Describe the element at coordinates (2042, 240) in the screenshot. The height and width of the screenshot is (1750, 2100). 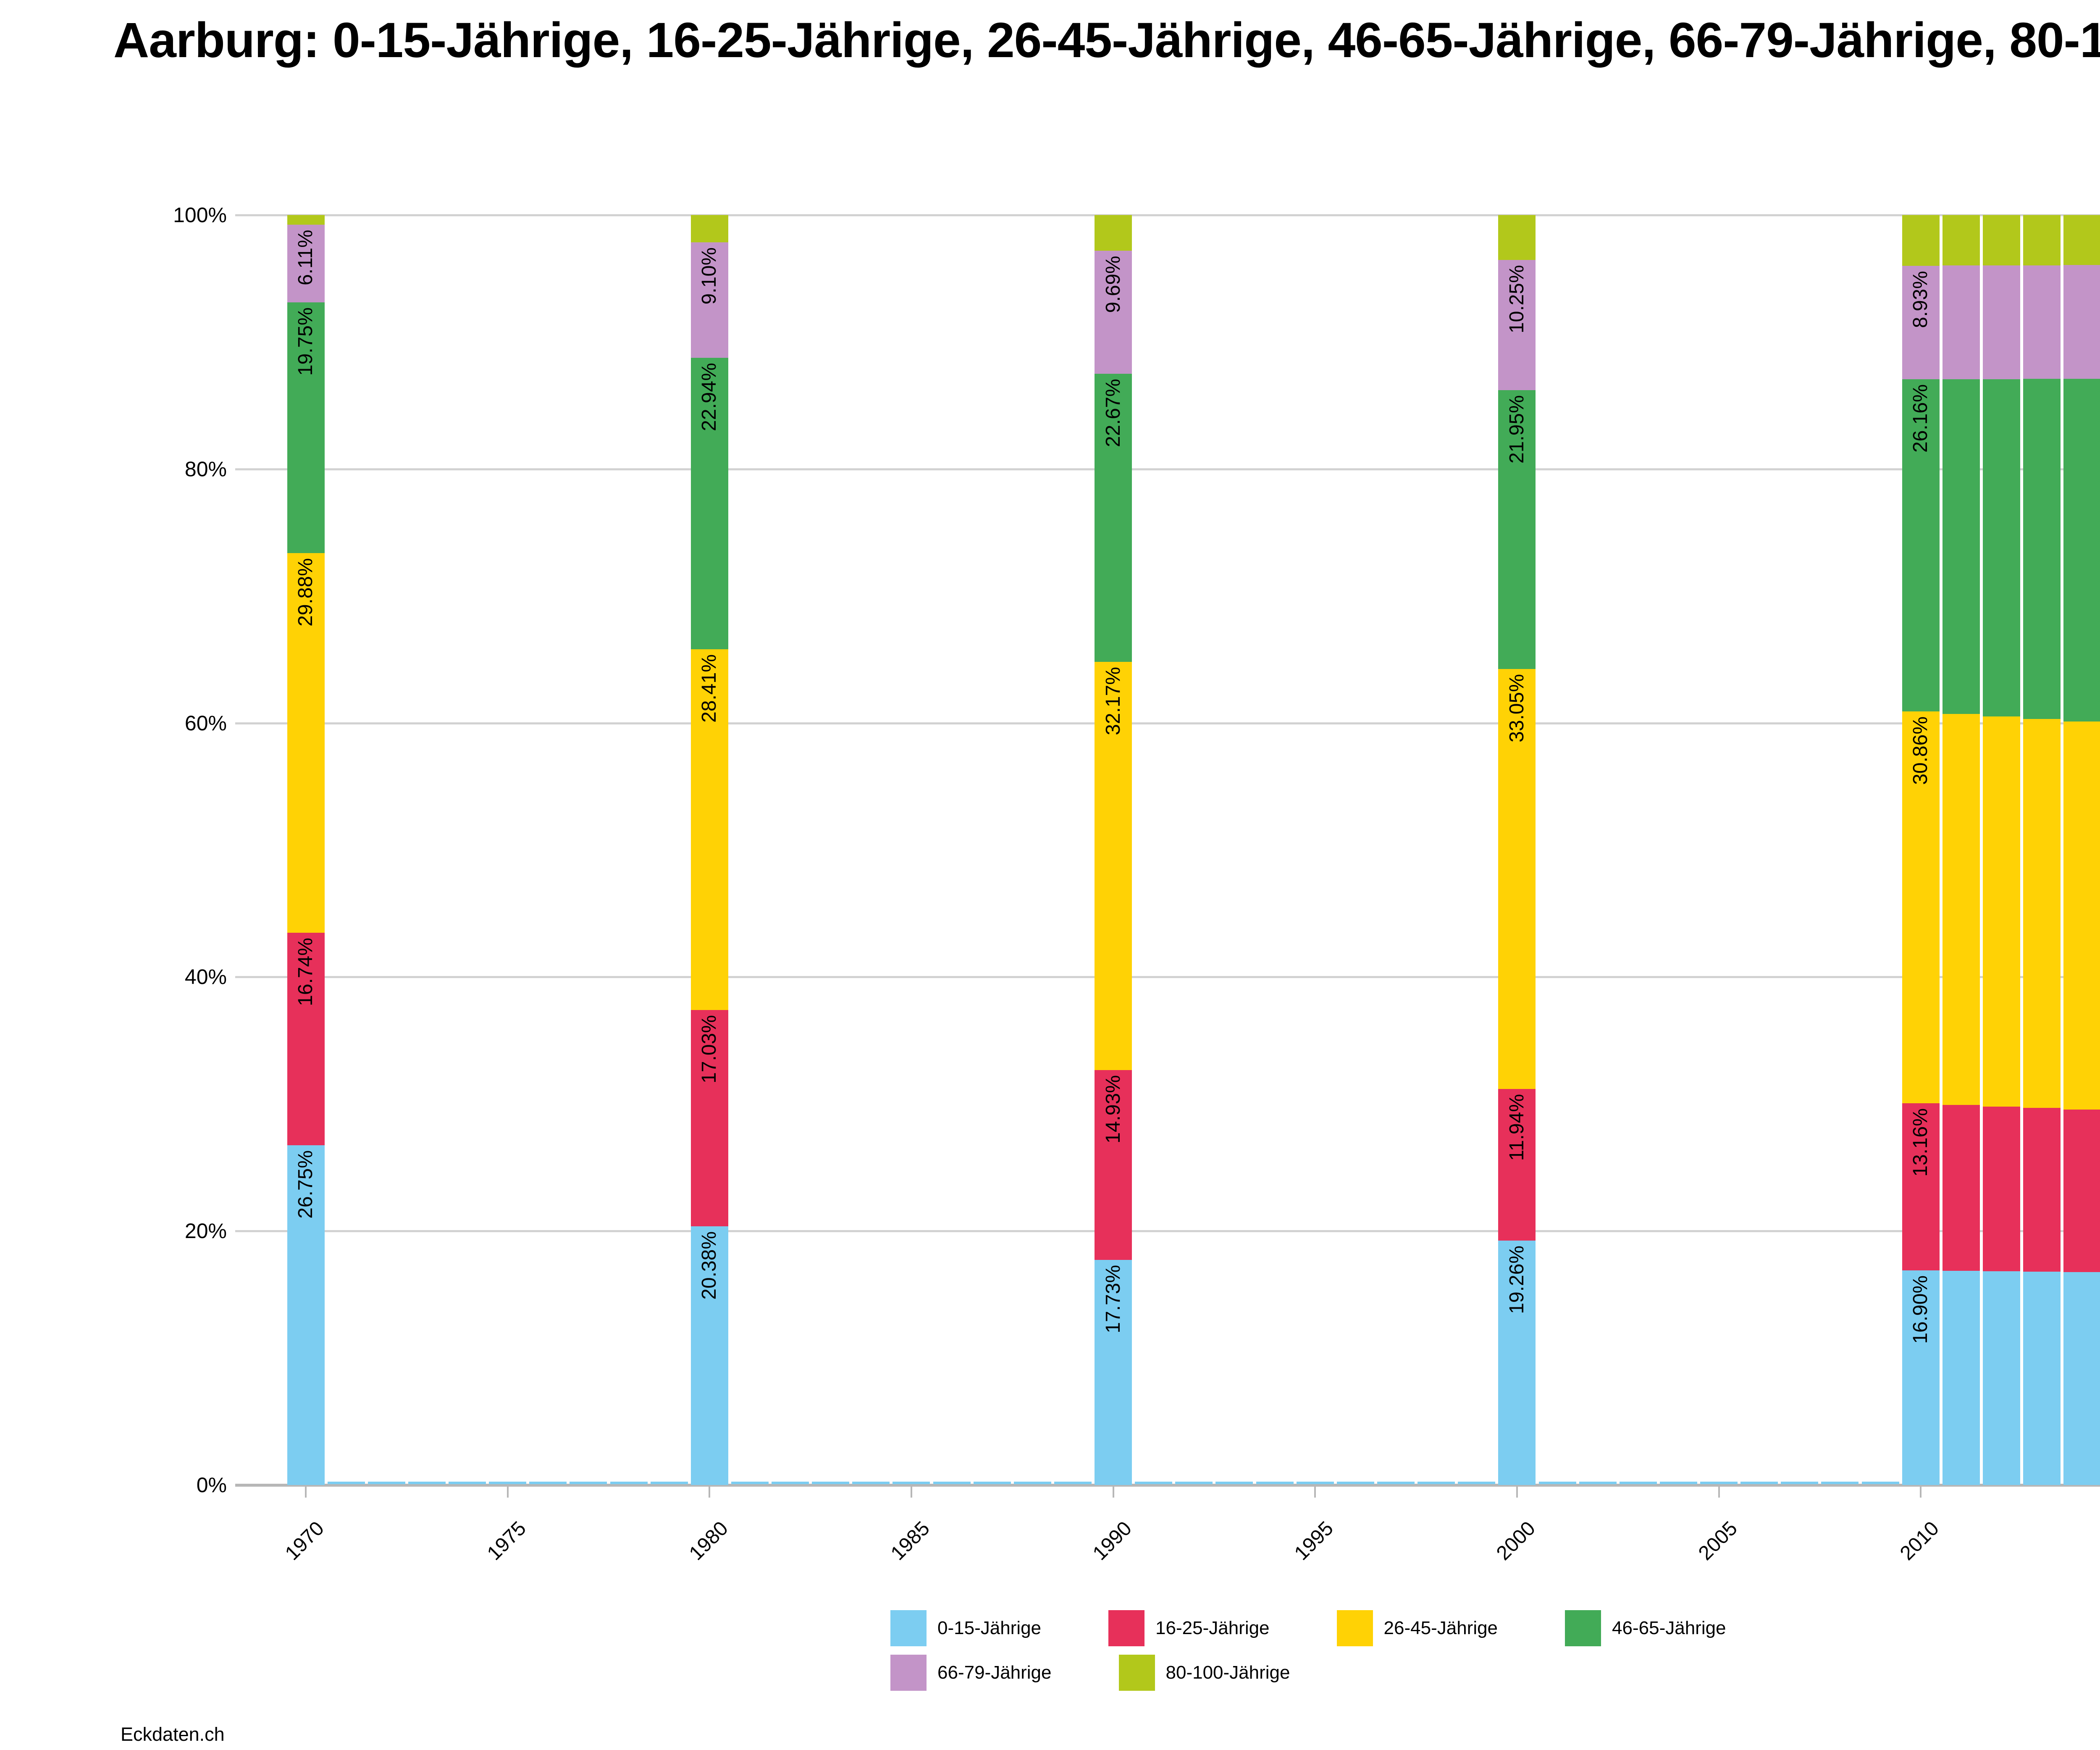
I see `segment-2013-80-100-Jährige` at that location.